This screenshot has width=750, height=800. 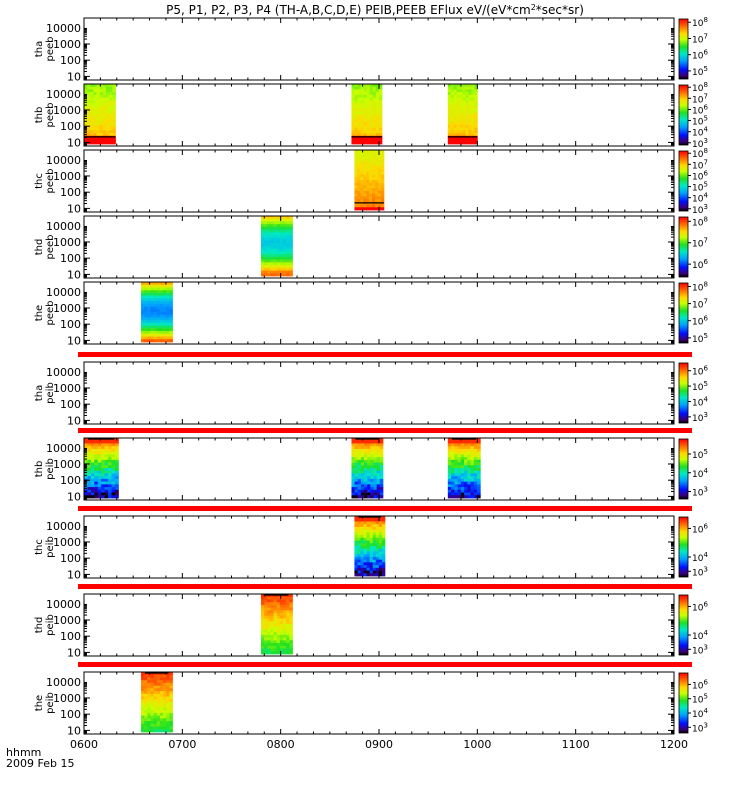 What do you see at coordinates (45, 49) in the screenshot?
I see `panel-y-label: thapeeb` at bounding box center [45, 49].